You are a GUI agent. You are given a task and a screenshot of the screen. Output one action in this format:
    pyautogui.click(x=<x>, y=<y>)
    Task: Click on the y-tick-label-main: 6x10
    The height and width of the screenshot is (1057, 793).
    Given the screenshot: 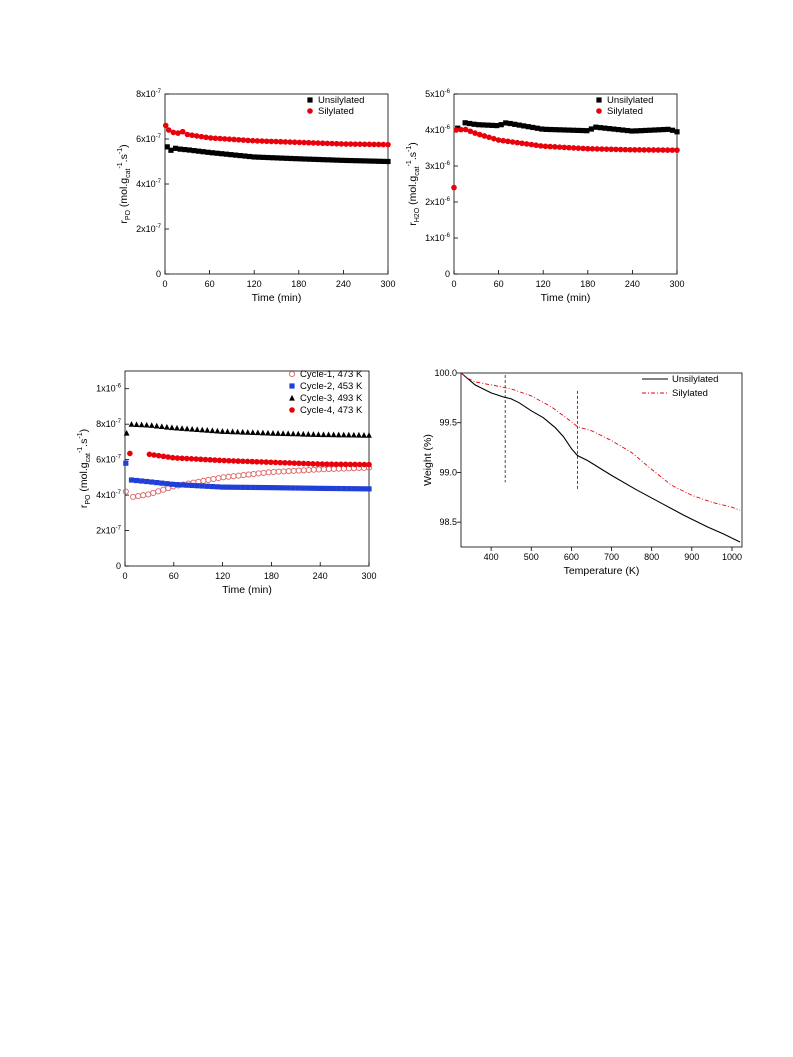 What is the action you would take?
    pyautogui.click(x=146, y=139)
    